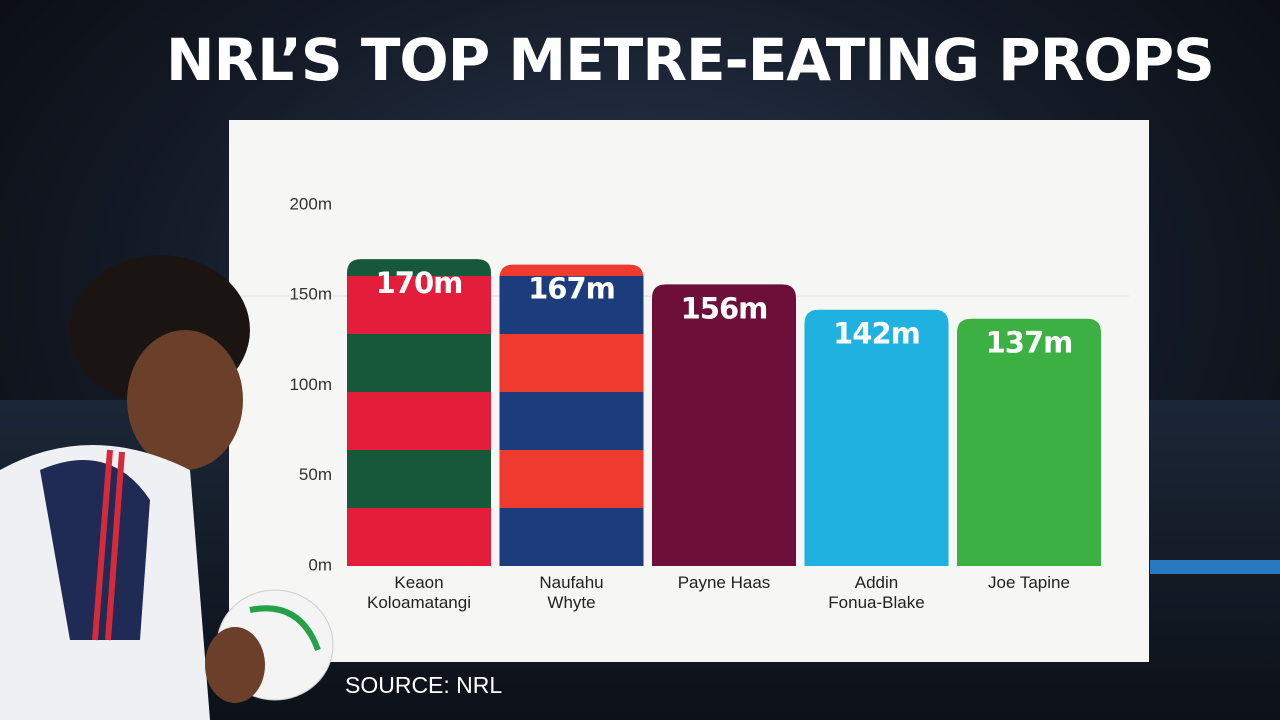  I want to click on y-tick-label: 50m, so click(315, 474).